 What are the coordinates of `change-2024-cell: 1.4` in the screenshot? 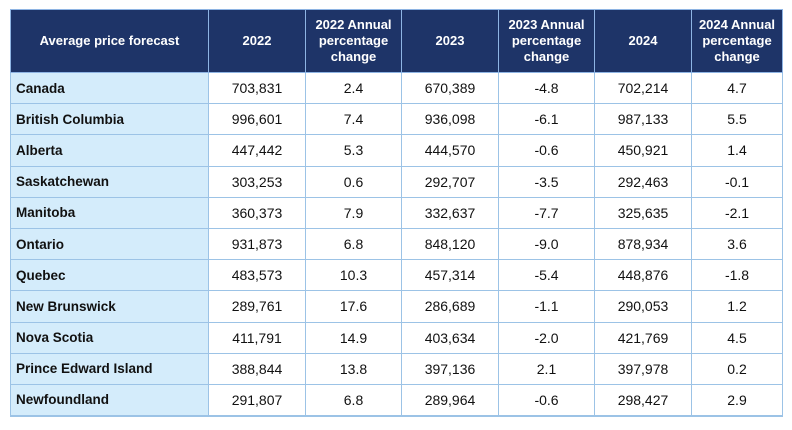 It's located at (737, 150).